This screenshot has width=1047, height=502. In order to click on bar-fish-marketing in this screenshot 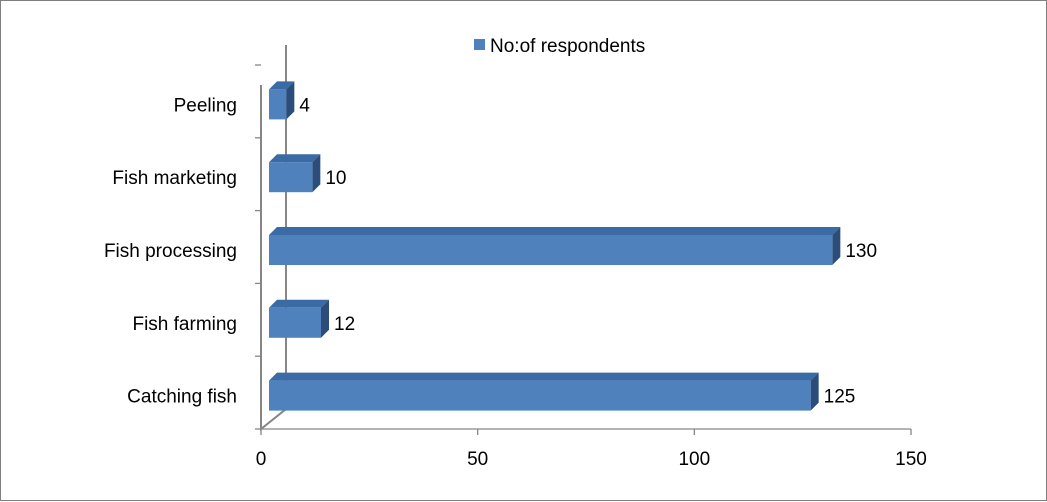, I will do `click(295, 173)`.